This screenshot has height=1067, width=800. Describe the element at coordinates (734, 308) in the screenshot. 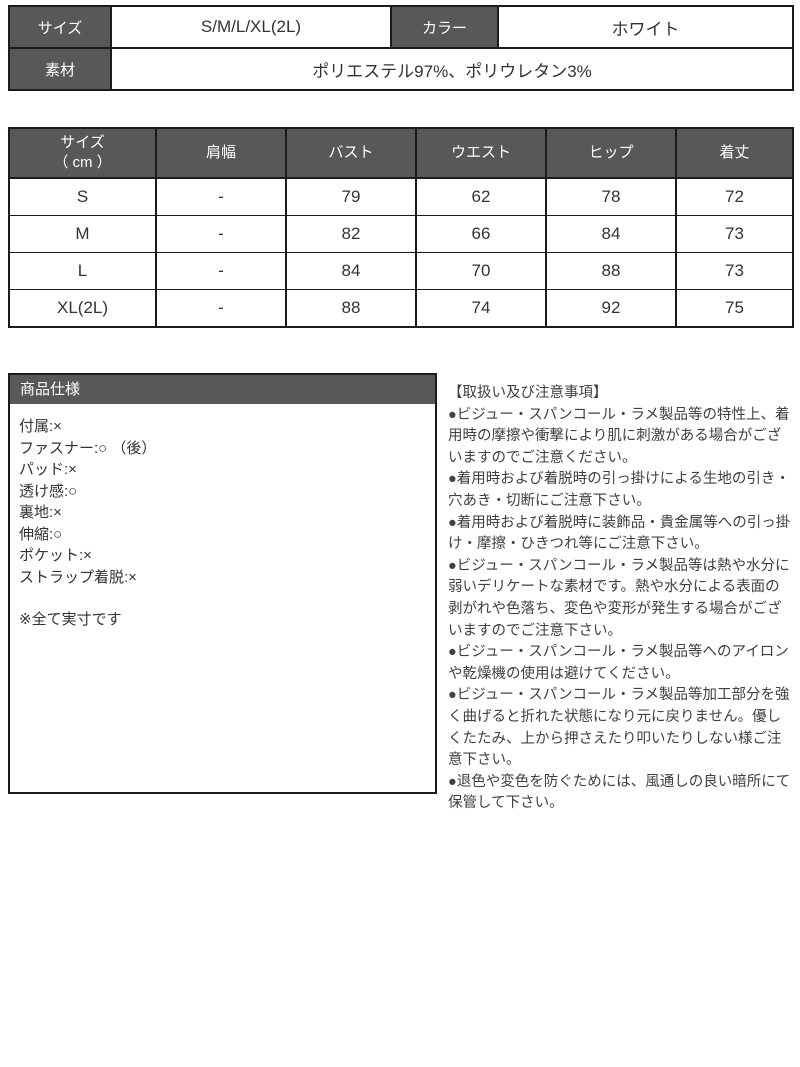

I see `measurement-cell: 75` at that location.